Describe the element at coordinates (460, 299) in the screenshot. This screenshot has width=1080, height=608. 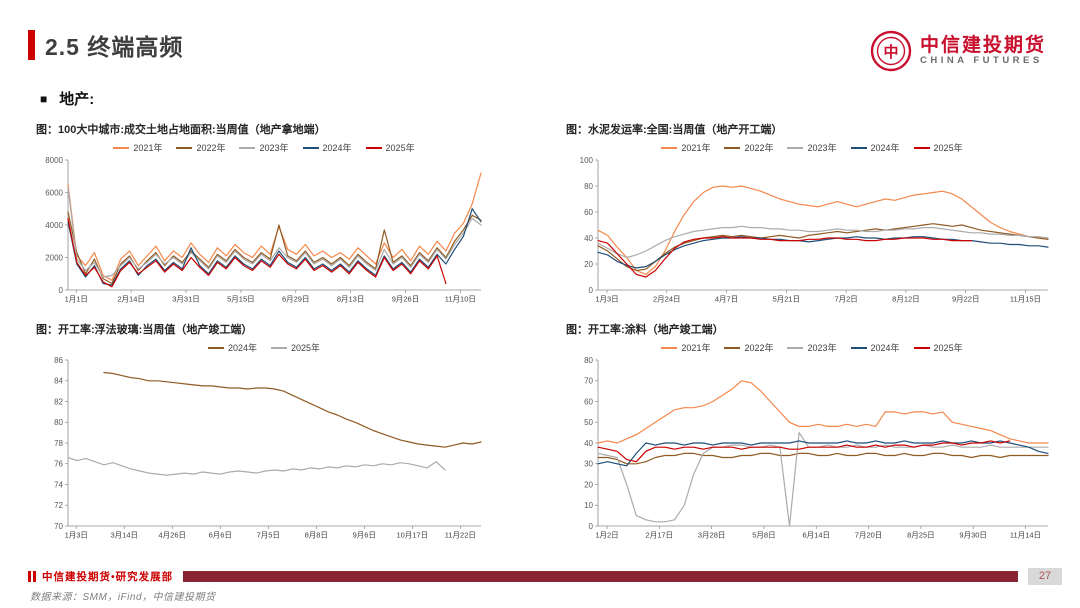
I see `svg-text: 11月10日` at that location.